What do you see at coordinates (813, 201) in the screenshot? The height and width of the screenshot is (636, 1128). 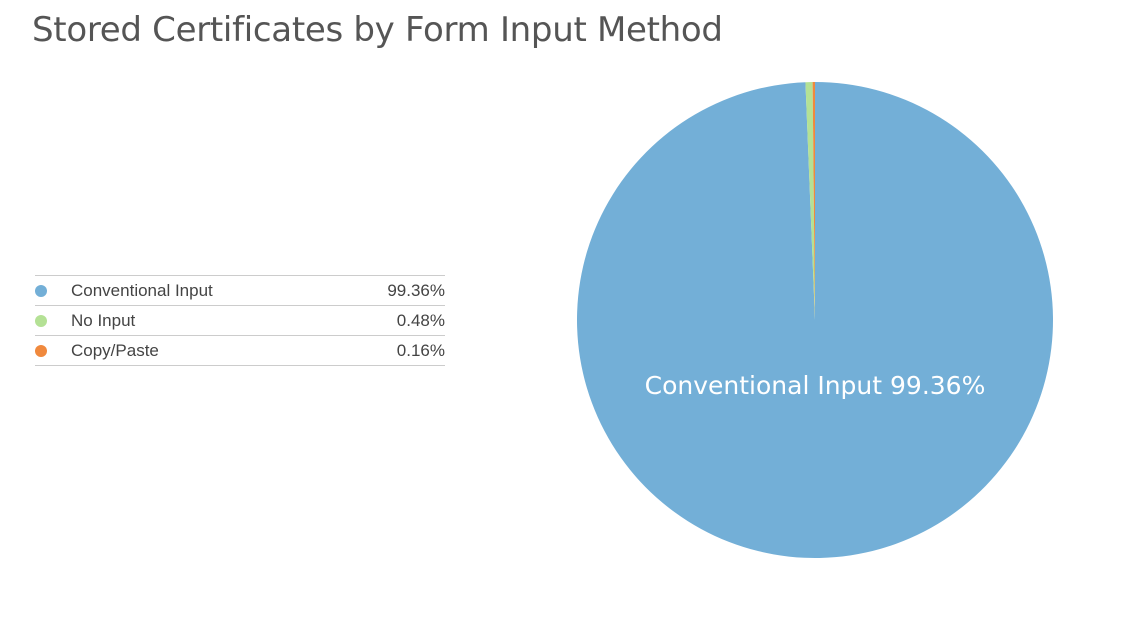 I see `pie-slice-copy-paste` at bounding box center [813, 201].